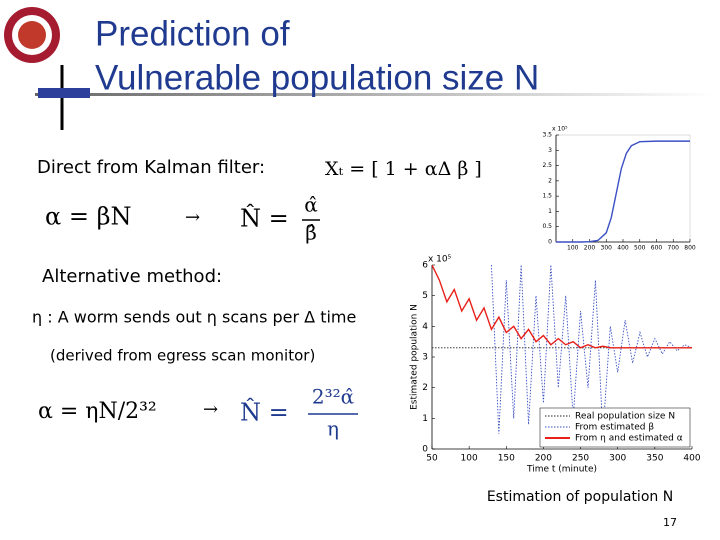 This screenshot has width=720, height=540. Describe the element at coordinates (375, 94) in the screenshot. I see `title-rule` at that location.